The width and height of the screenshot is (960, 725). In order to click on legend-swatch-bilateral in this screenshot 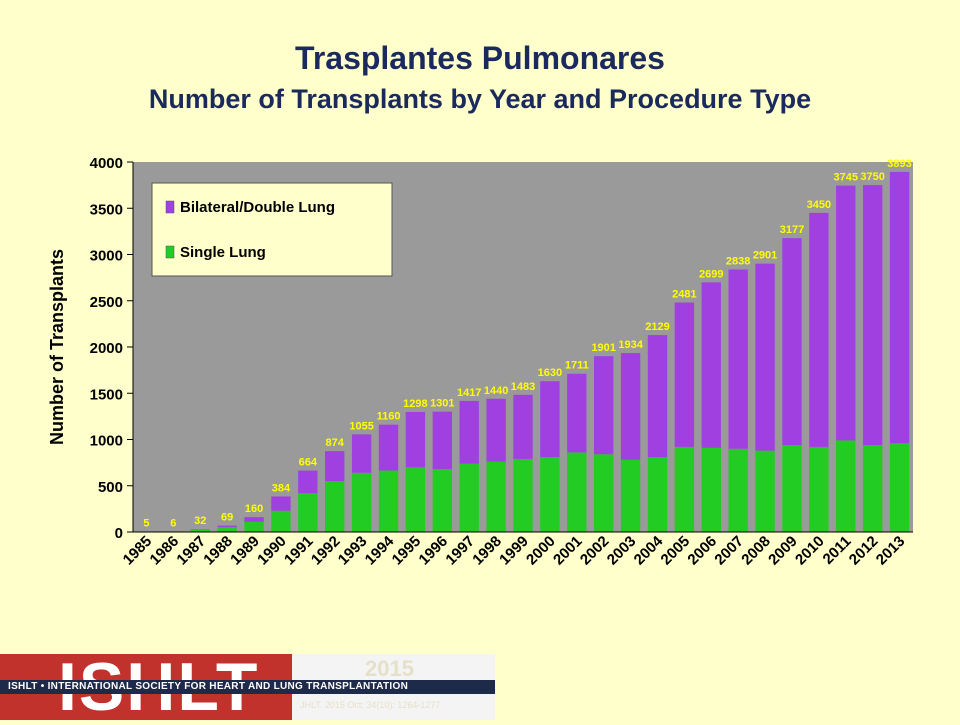, I will do `click(170, 207)`.